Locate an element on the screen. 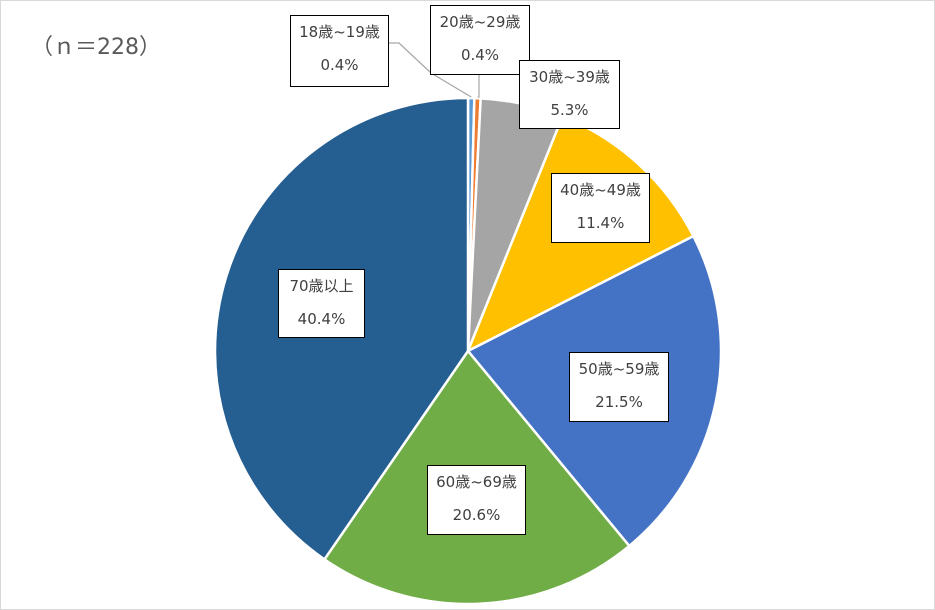  sample-size-note: （ｎ＝228） is located at coordinates (96, 47).